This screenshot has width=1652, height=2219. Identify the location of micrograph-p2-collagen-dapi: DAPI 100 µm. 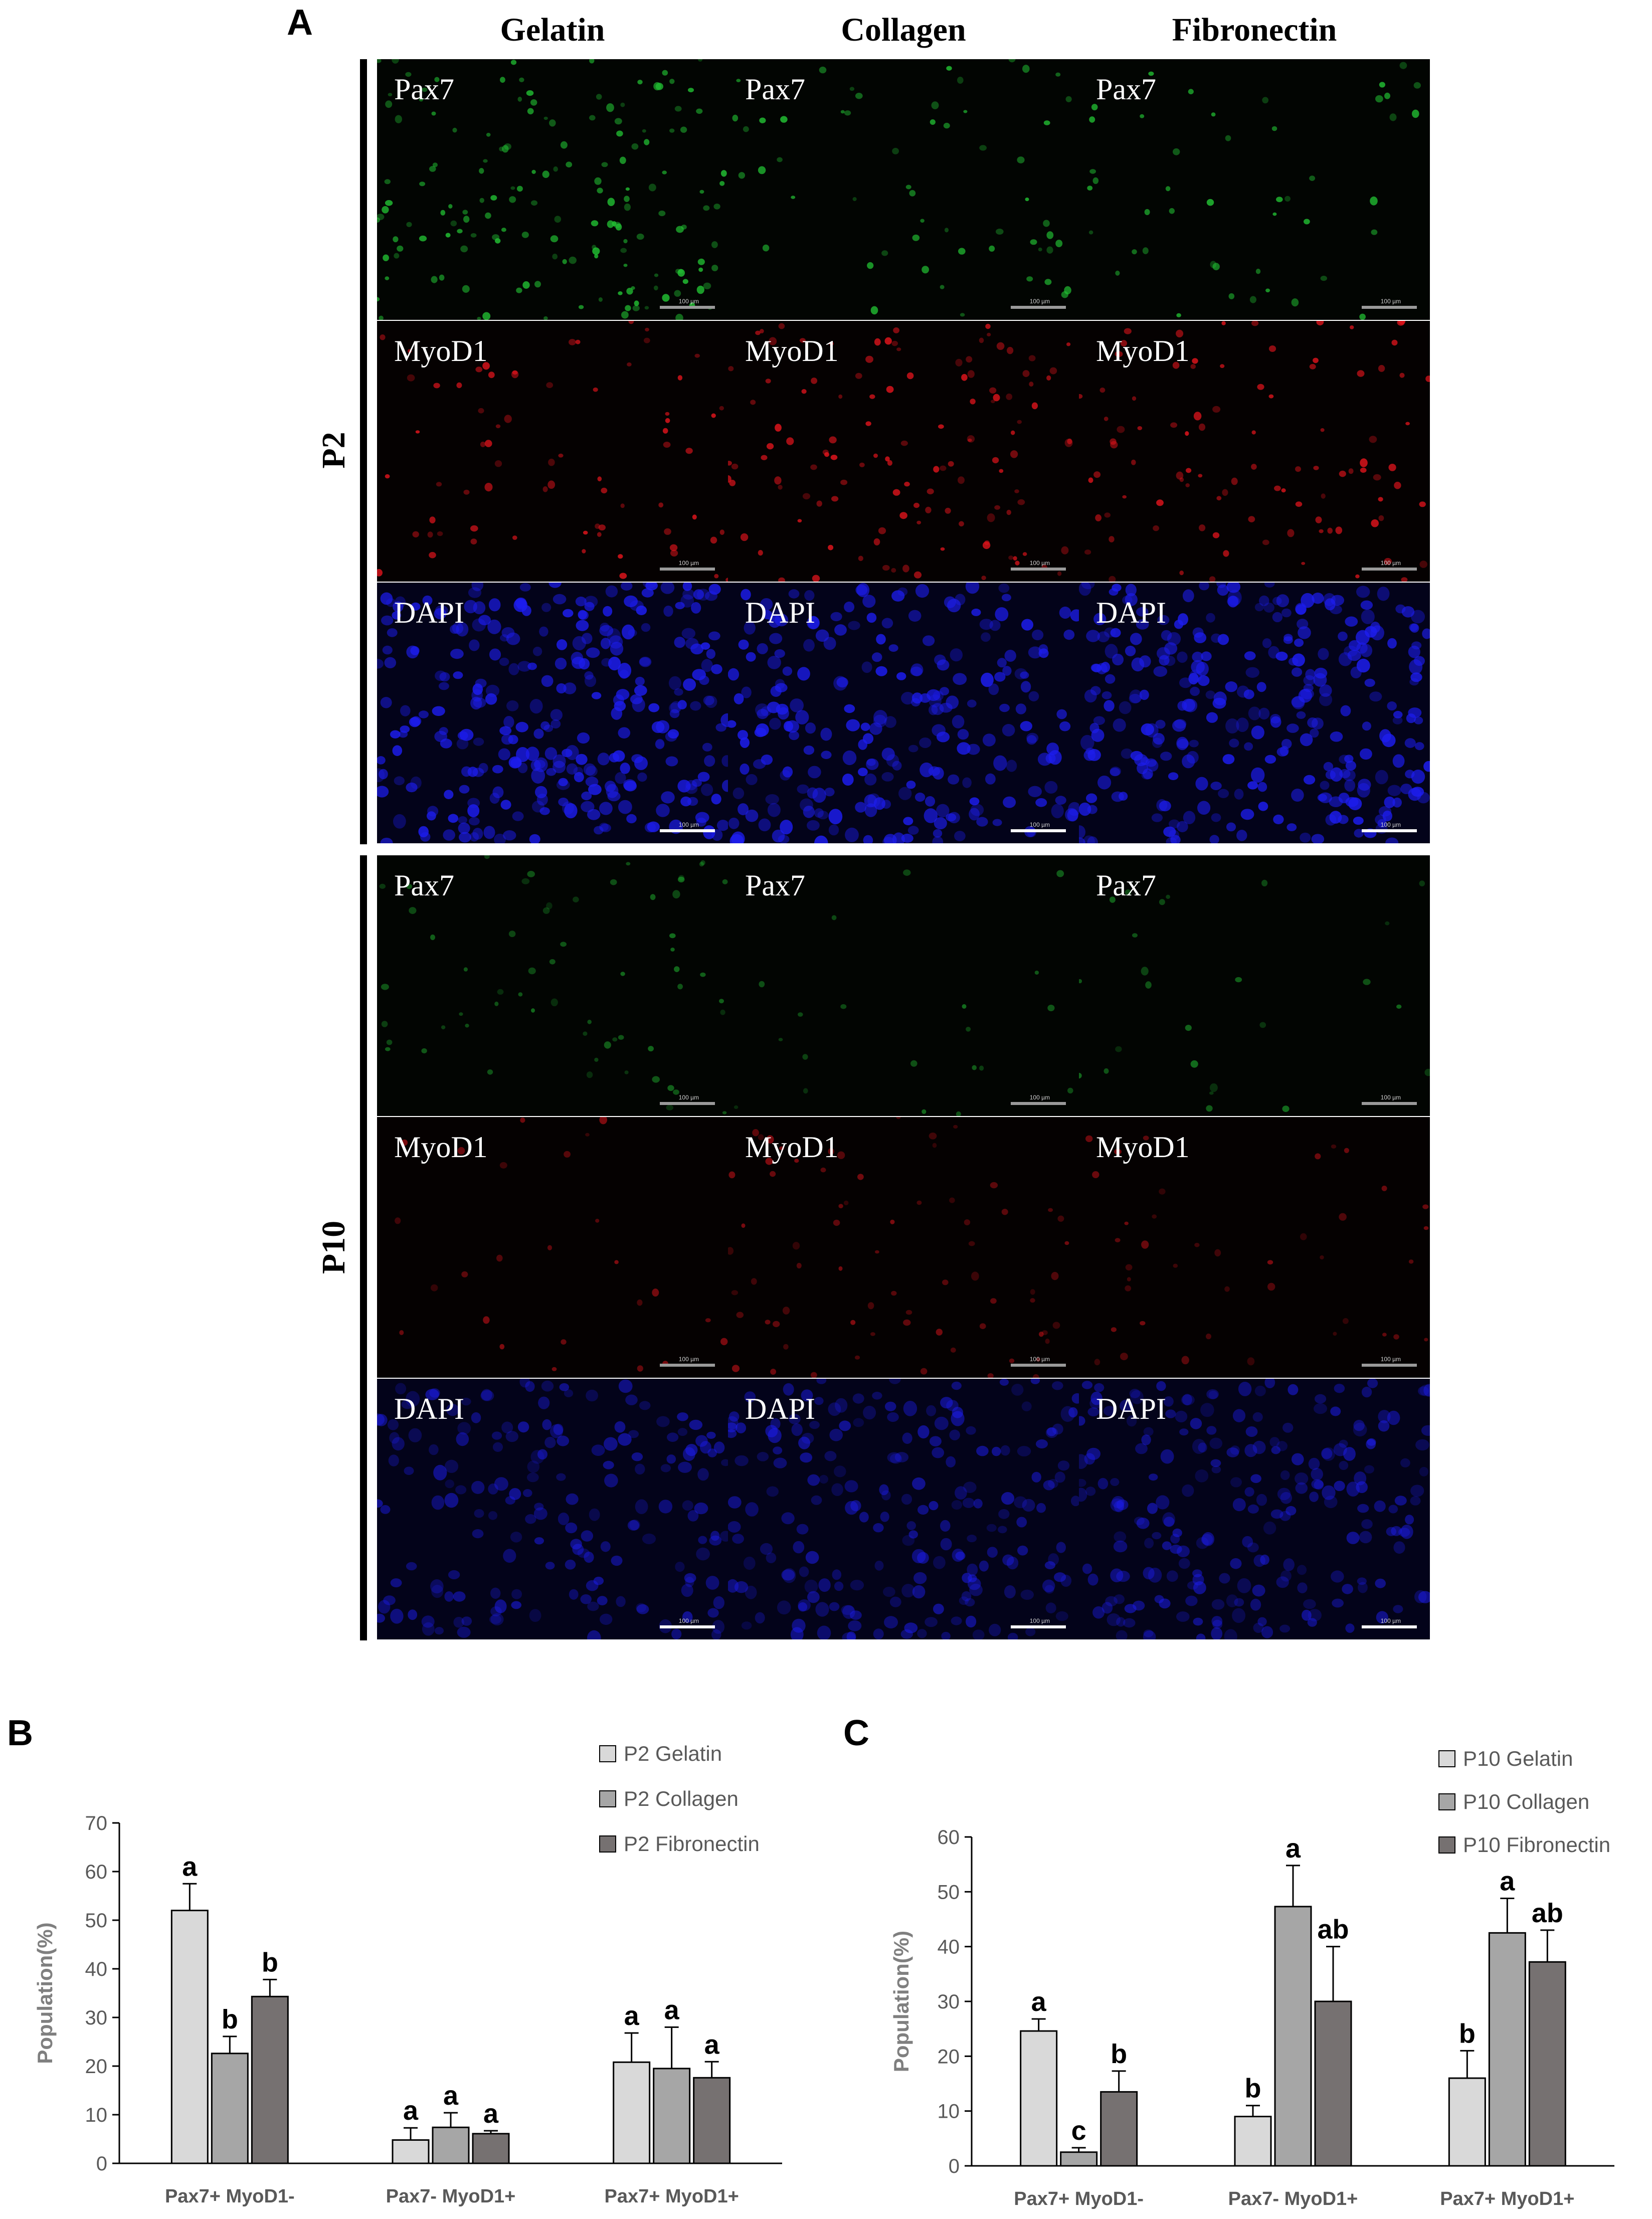
(903, 713).